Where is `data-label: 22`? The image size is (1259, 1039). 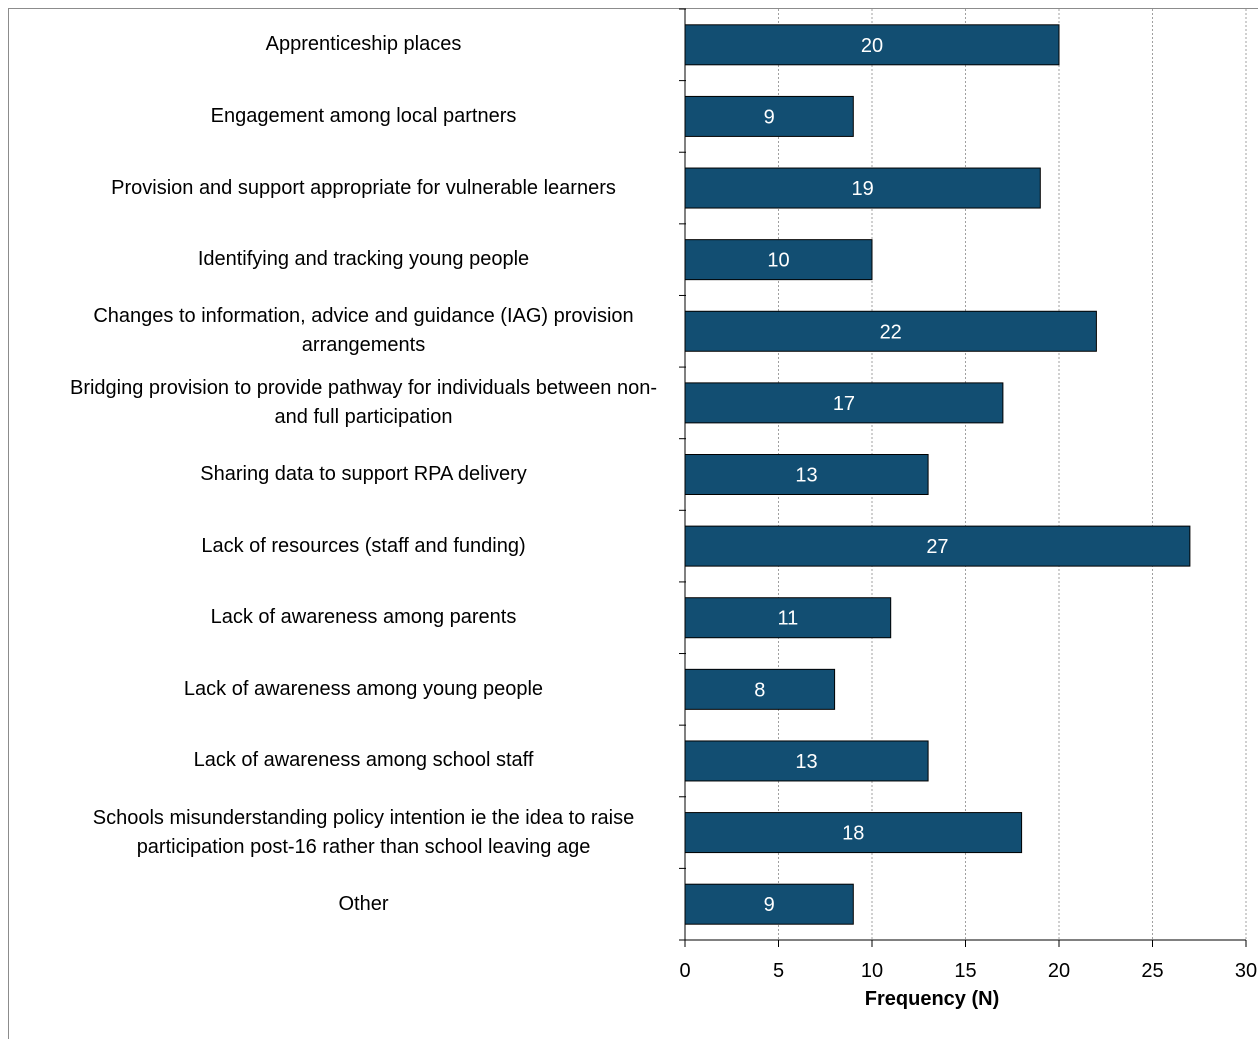 data-label: 22 is located at coordinates (891, 332).